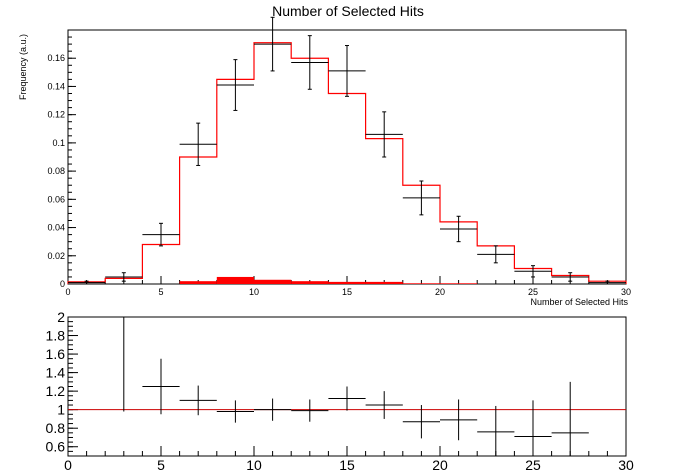 This screenshot has height=472, width=696. I want to click on chart-title: Number of Selected Hits, so click(348, 11).